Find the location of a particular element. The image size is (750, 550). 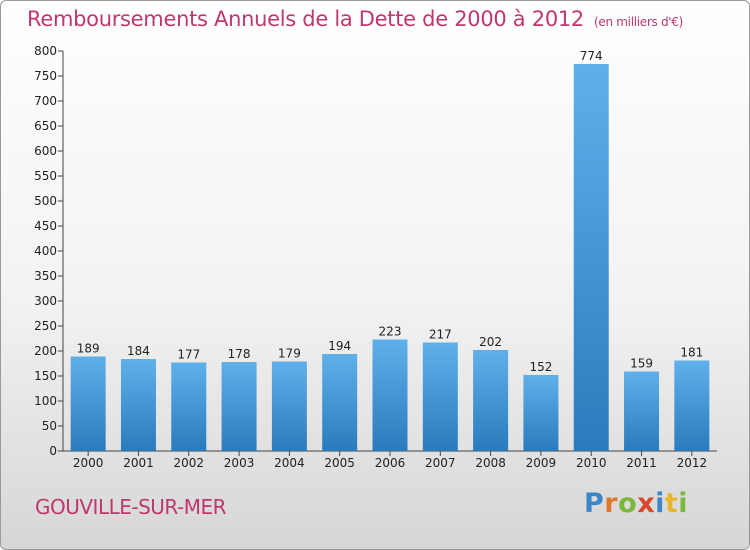

y-tick-label: 100 is located at coordinates (45, 401).